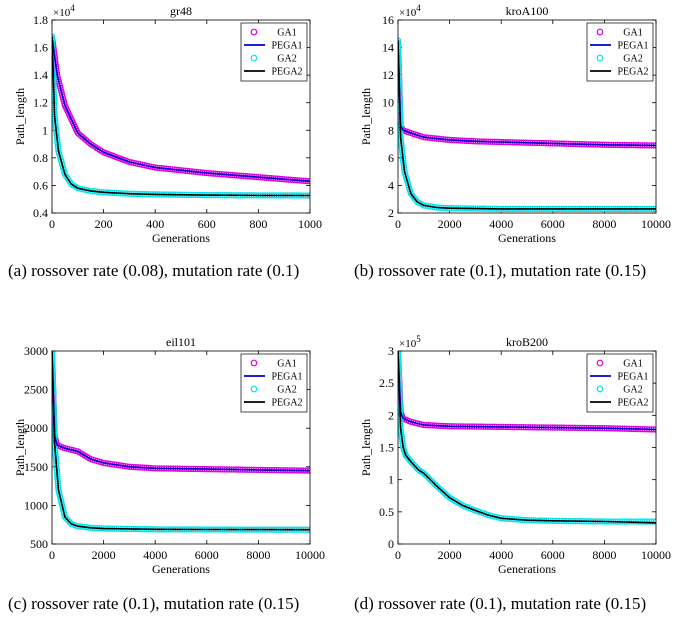 The width and height of the screenshot is (693, 642). Describe the element at coordinates (181, 342) in the screenshot. I see `chart-title: eil101` at that location.